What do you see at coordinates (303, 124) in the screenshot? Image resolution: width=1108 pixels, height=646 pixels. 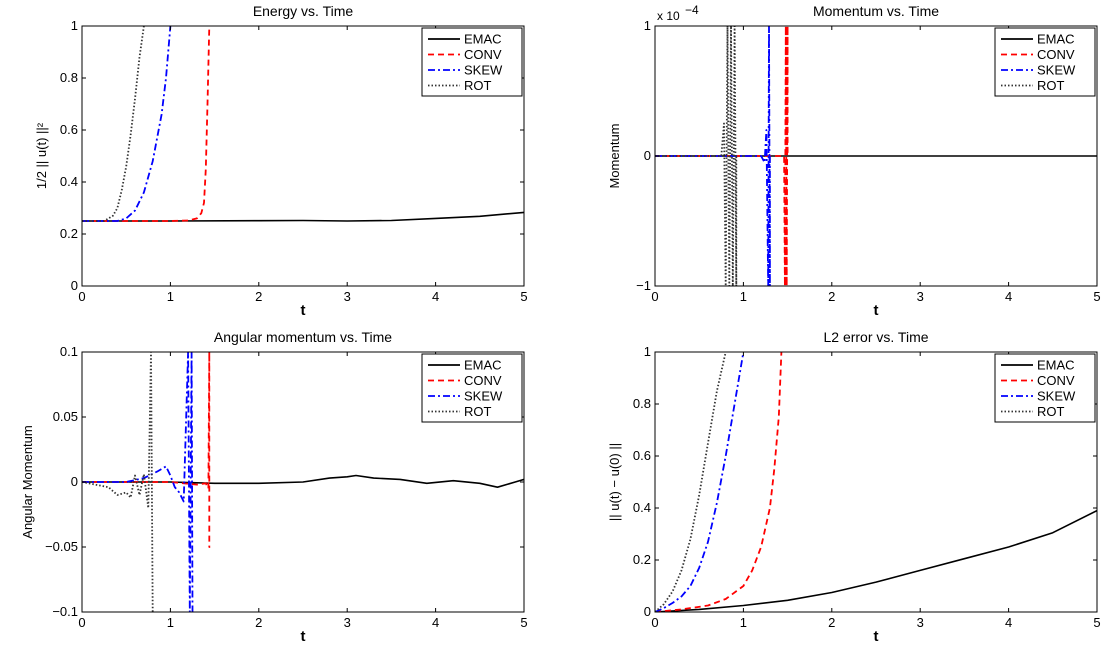 I see `series-group` at bounding box center [303, 124].